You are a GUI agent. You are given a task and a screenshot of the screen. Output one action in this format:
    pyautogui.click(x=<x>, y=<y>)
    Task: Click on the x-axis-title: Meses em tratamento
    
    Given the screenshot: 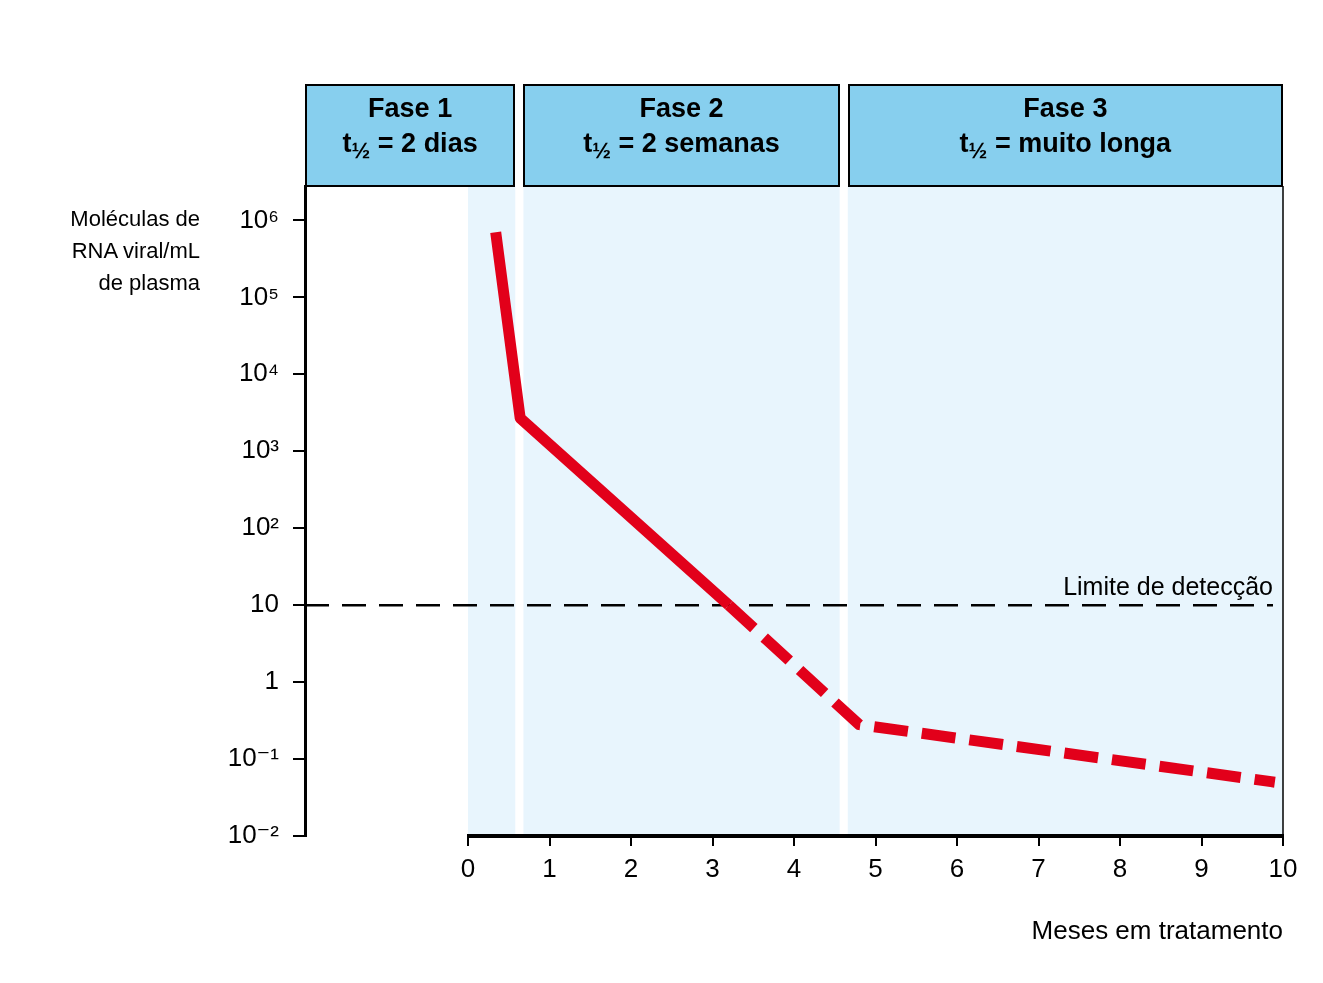 What is the action you would take?
    pyautogui.click(x=1157, y=929)
    